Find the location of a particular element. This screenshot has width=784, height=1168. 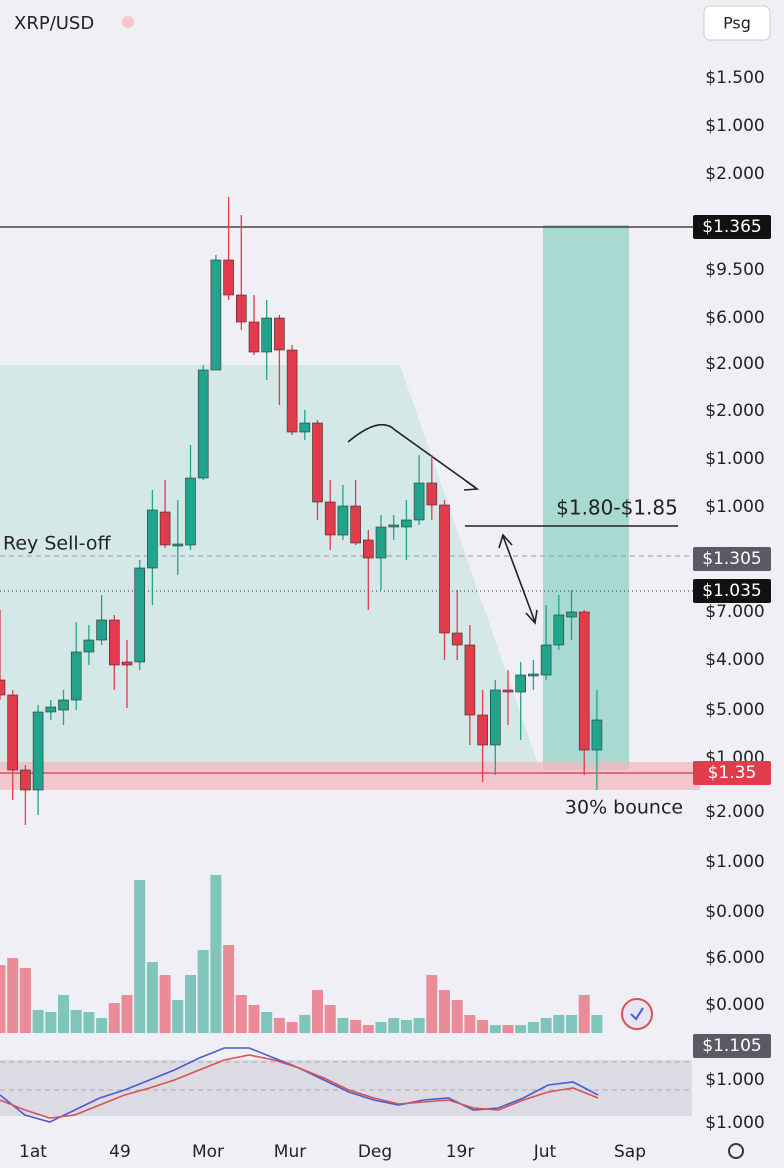

support-band is located at coordinates (350, 776).